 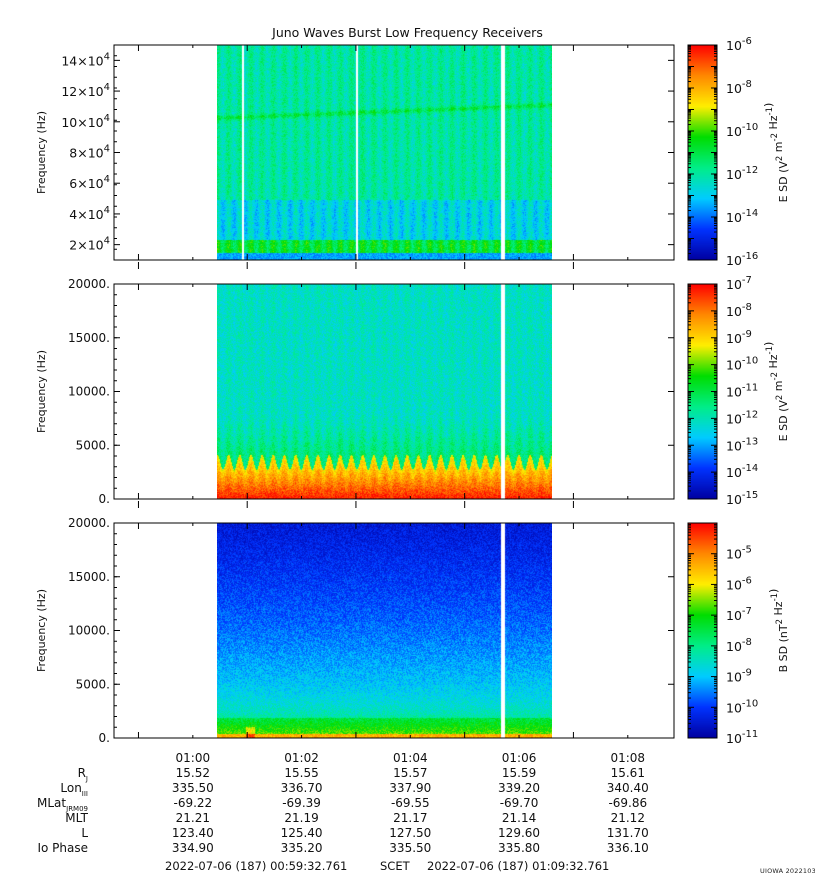 What do you see at coordinates (85, 121) in the screenshot?
I see `y-tick-label: 10×104` at bounding box center [85, 121].